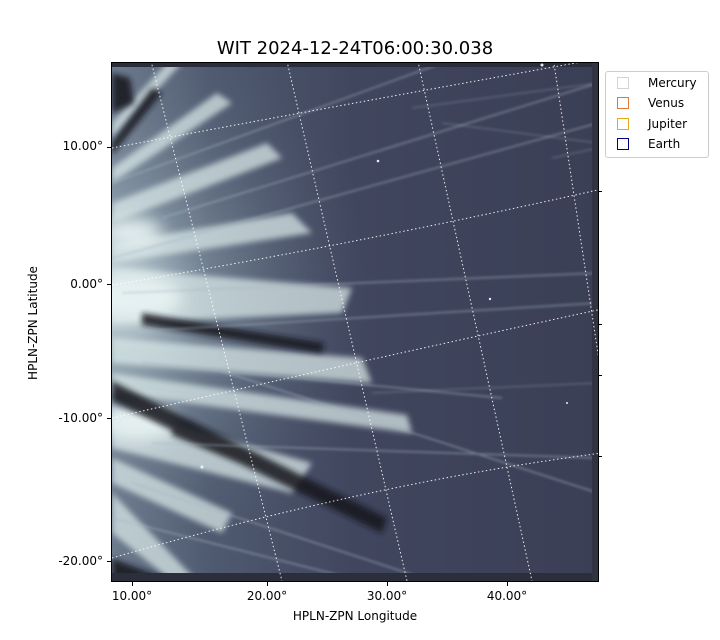 This screenshot has height=640, width=720. What do you see at coordinates (666, 103) in the screenshot?
I see `legend-label: Venus` at bounding box center [666, 103].